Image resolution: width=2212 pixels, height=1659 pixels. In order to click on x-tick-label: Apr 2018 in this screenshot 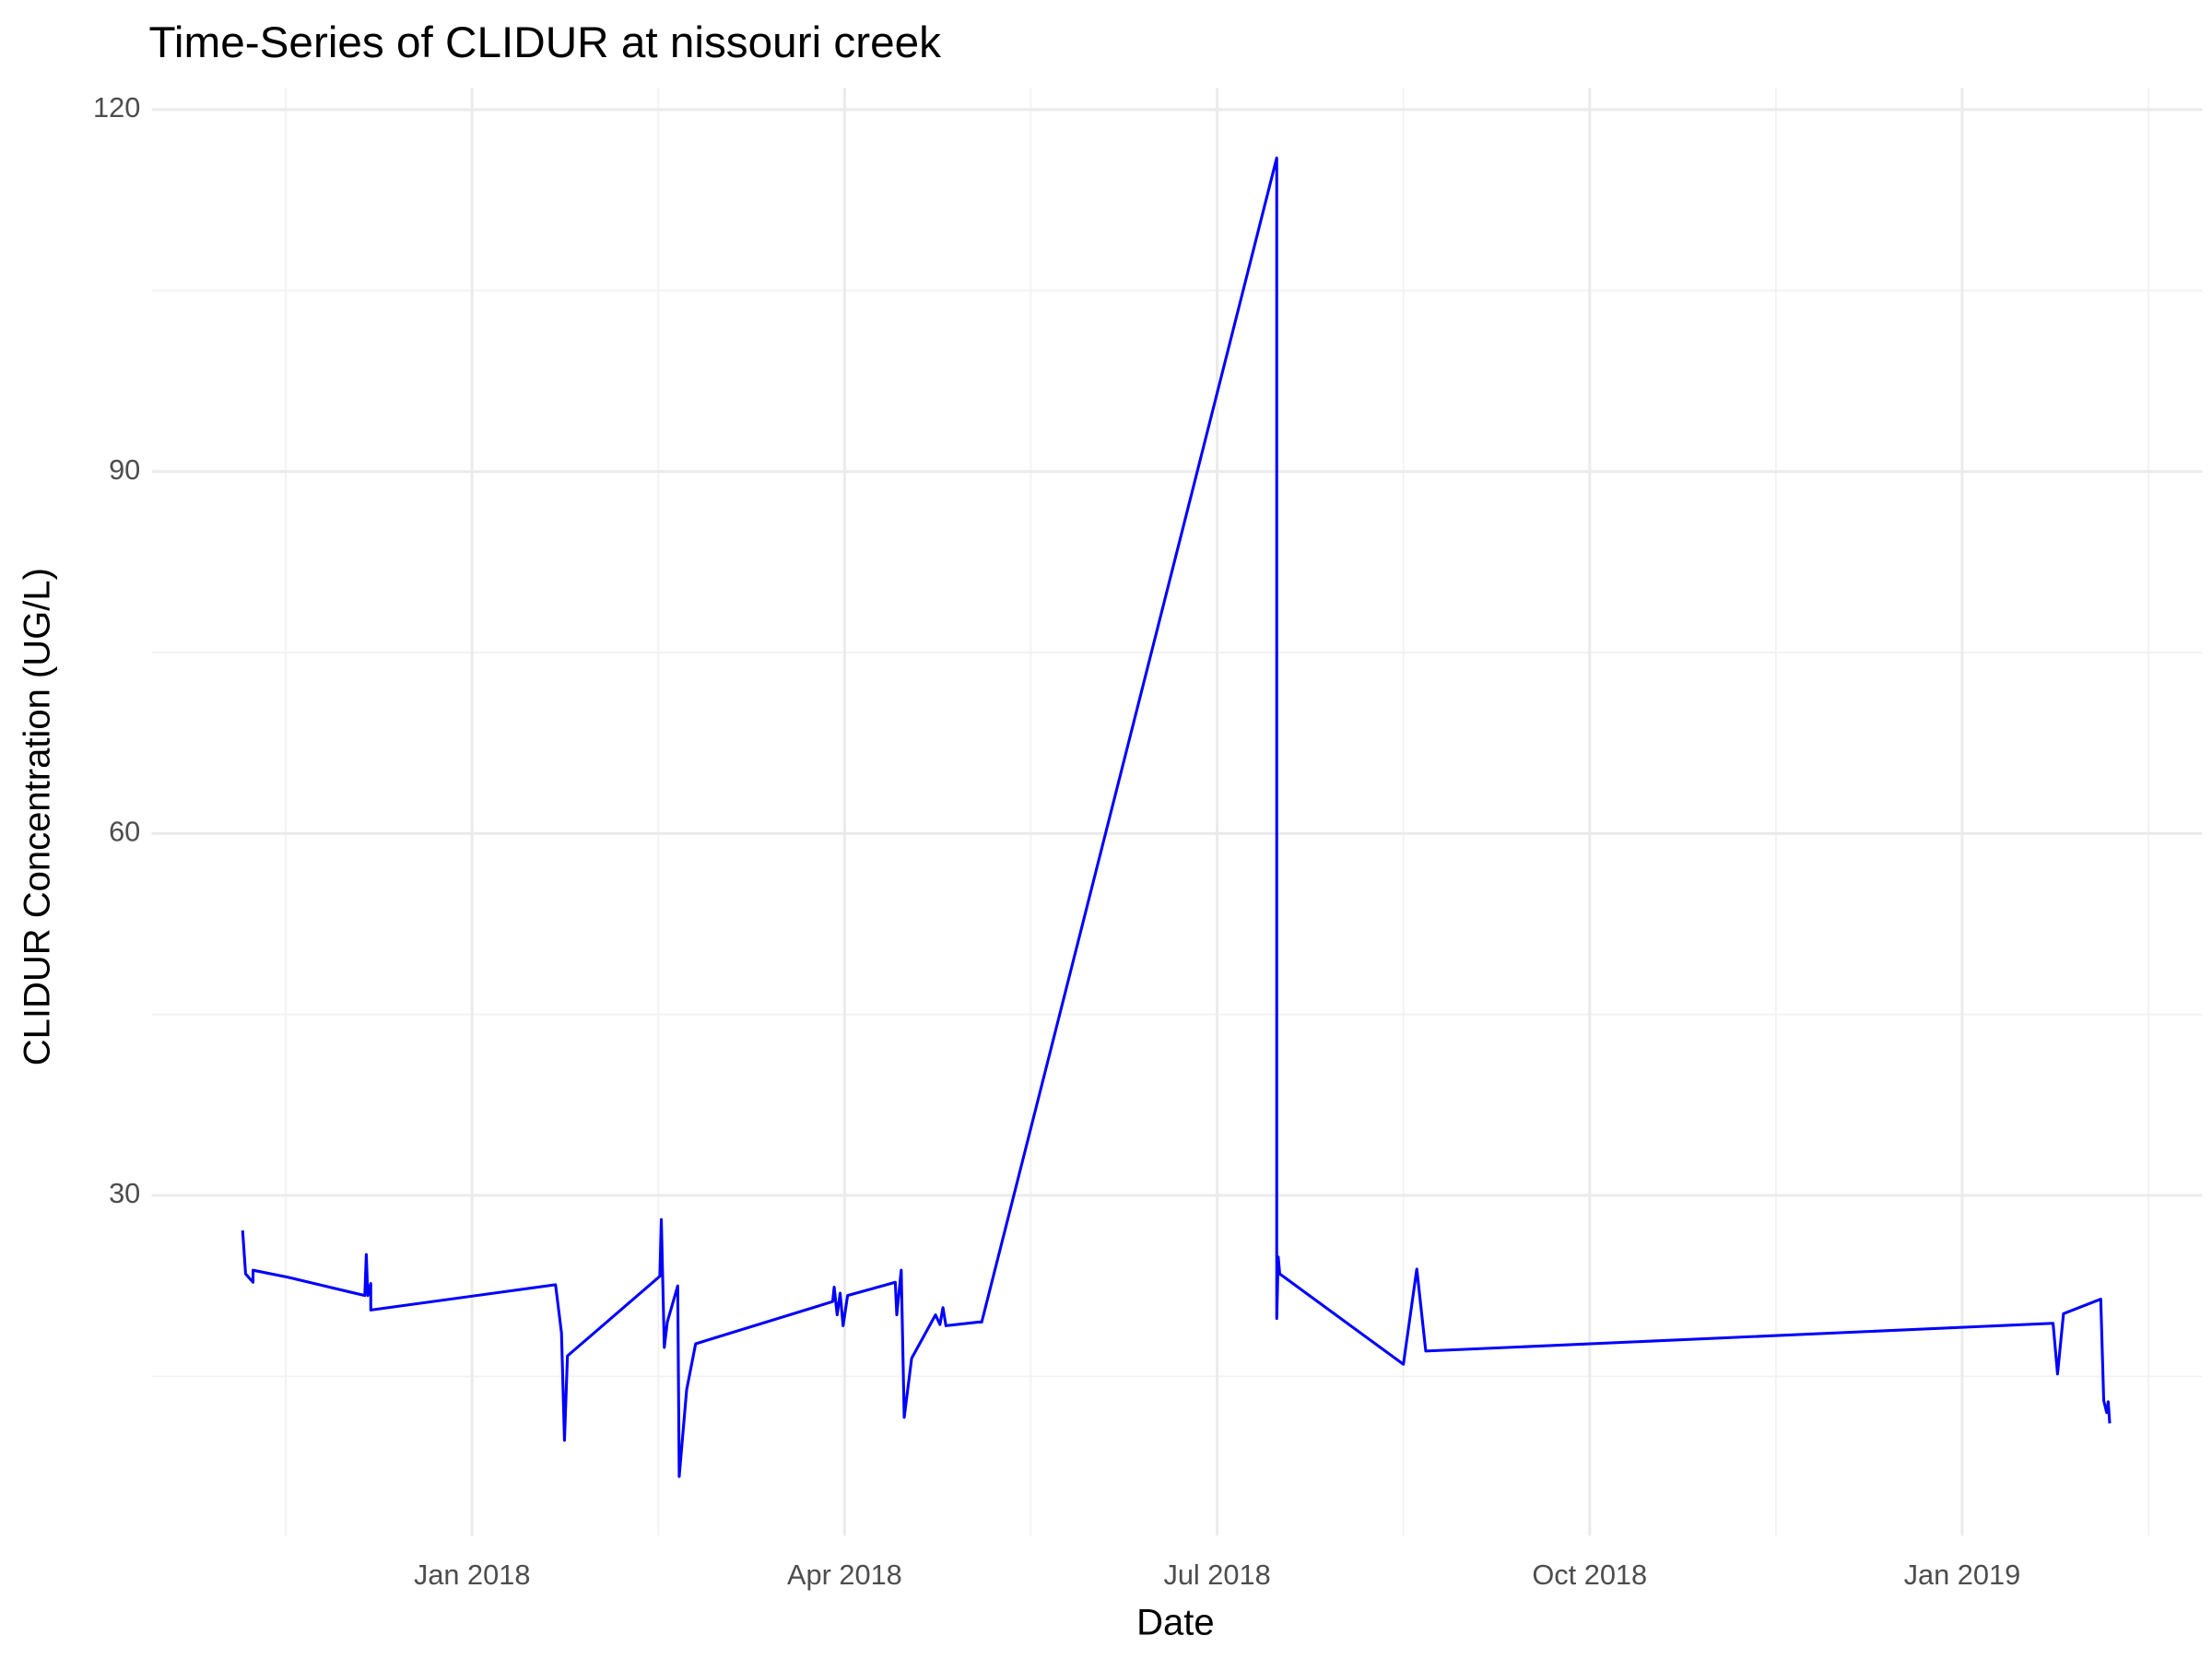, I will do `click(844, 1575)`.